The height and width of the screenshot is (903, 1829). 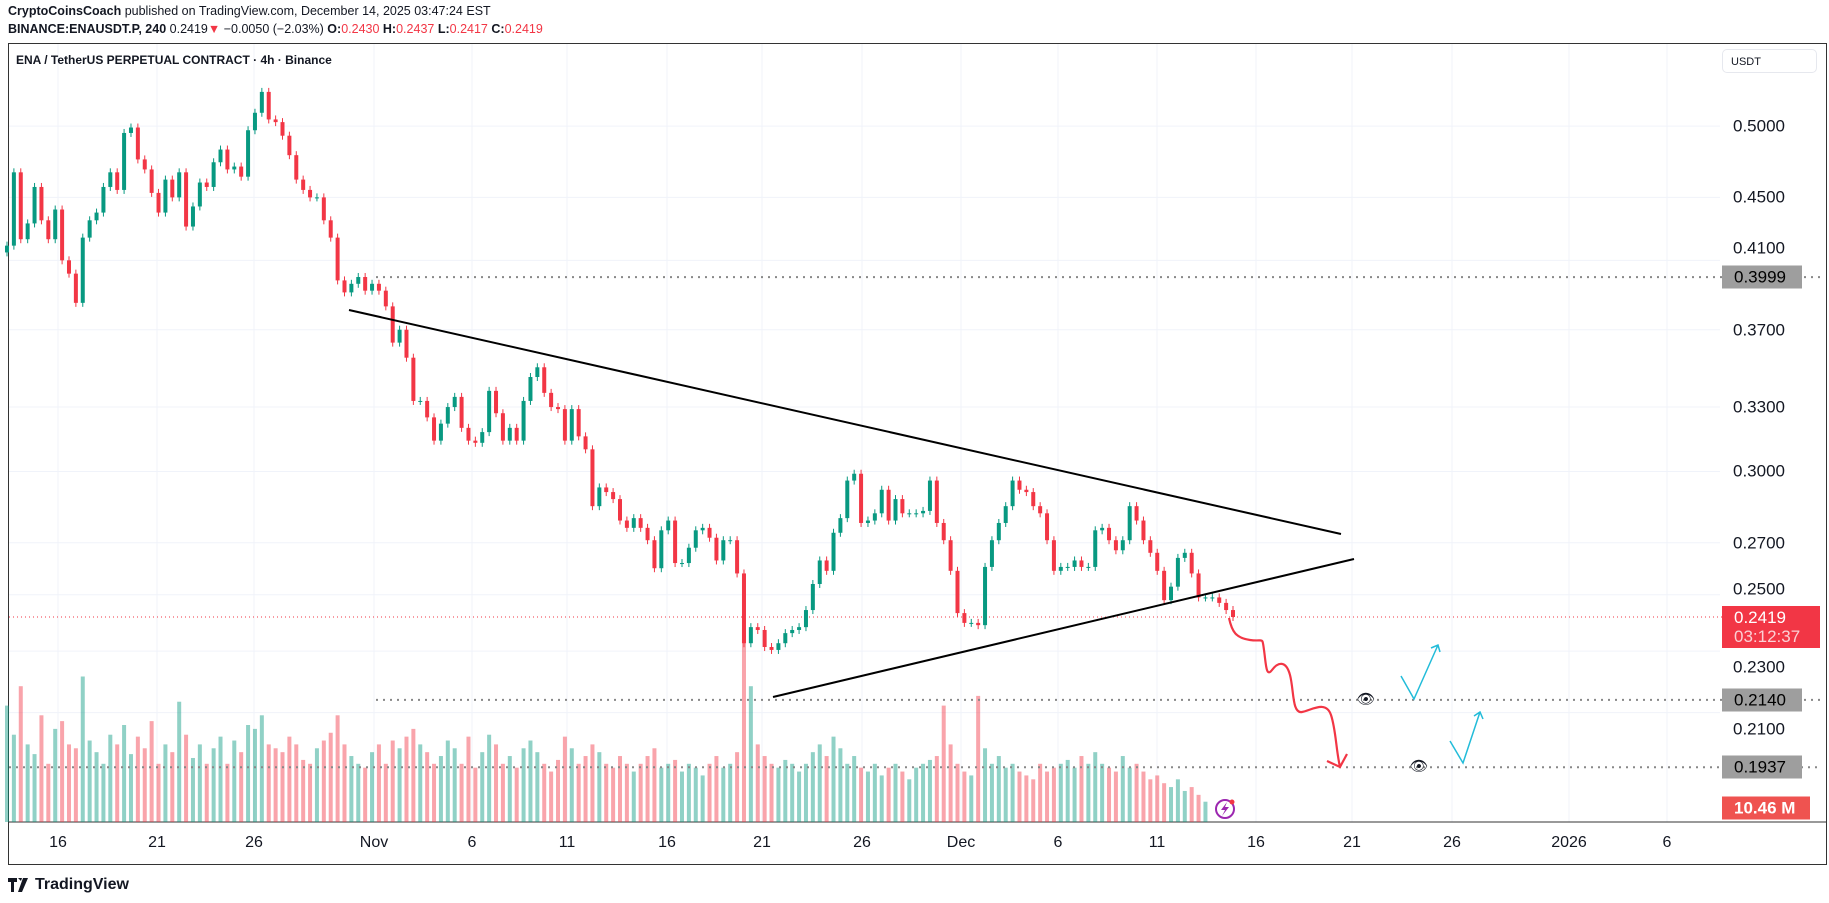 What do you see at coordinates (443, 29) in the screenshot?
I see `low-label: L:` at bounding box center [443, 29].